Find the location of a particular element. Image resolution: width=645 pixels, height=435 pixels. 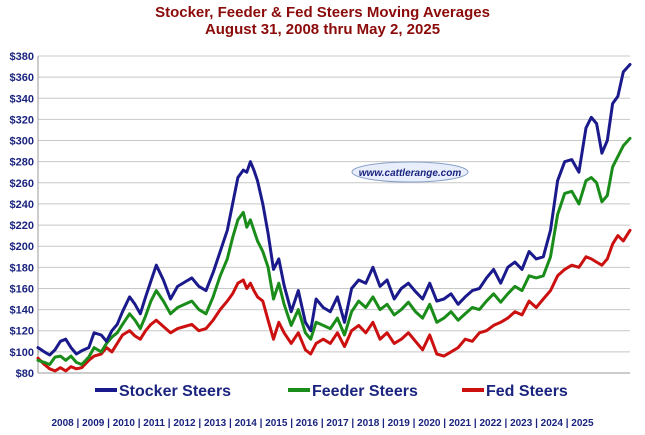

y-tick-label: $240 is located at coordinates (22, 205).